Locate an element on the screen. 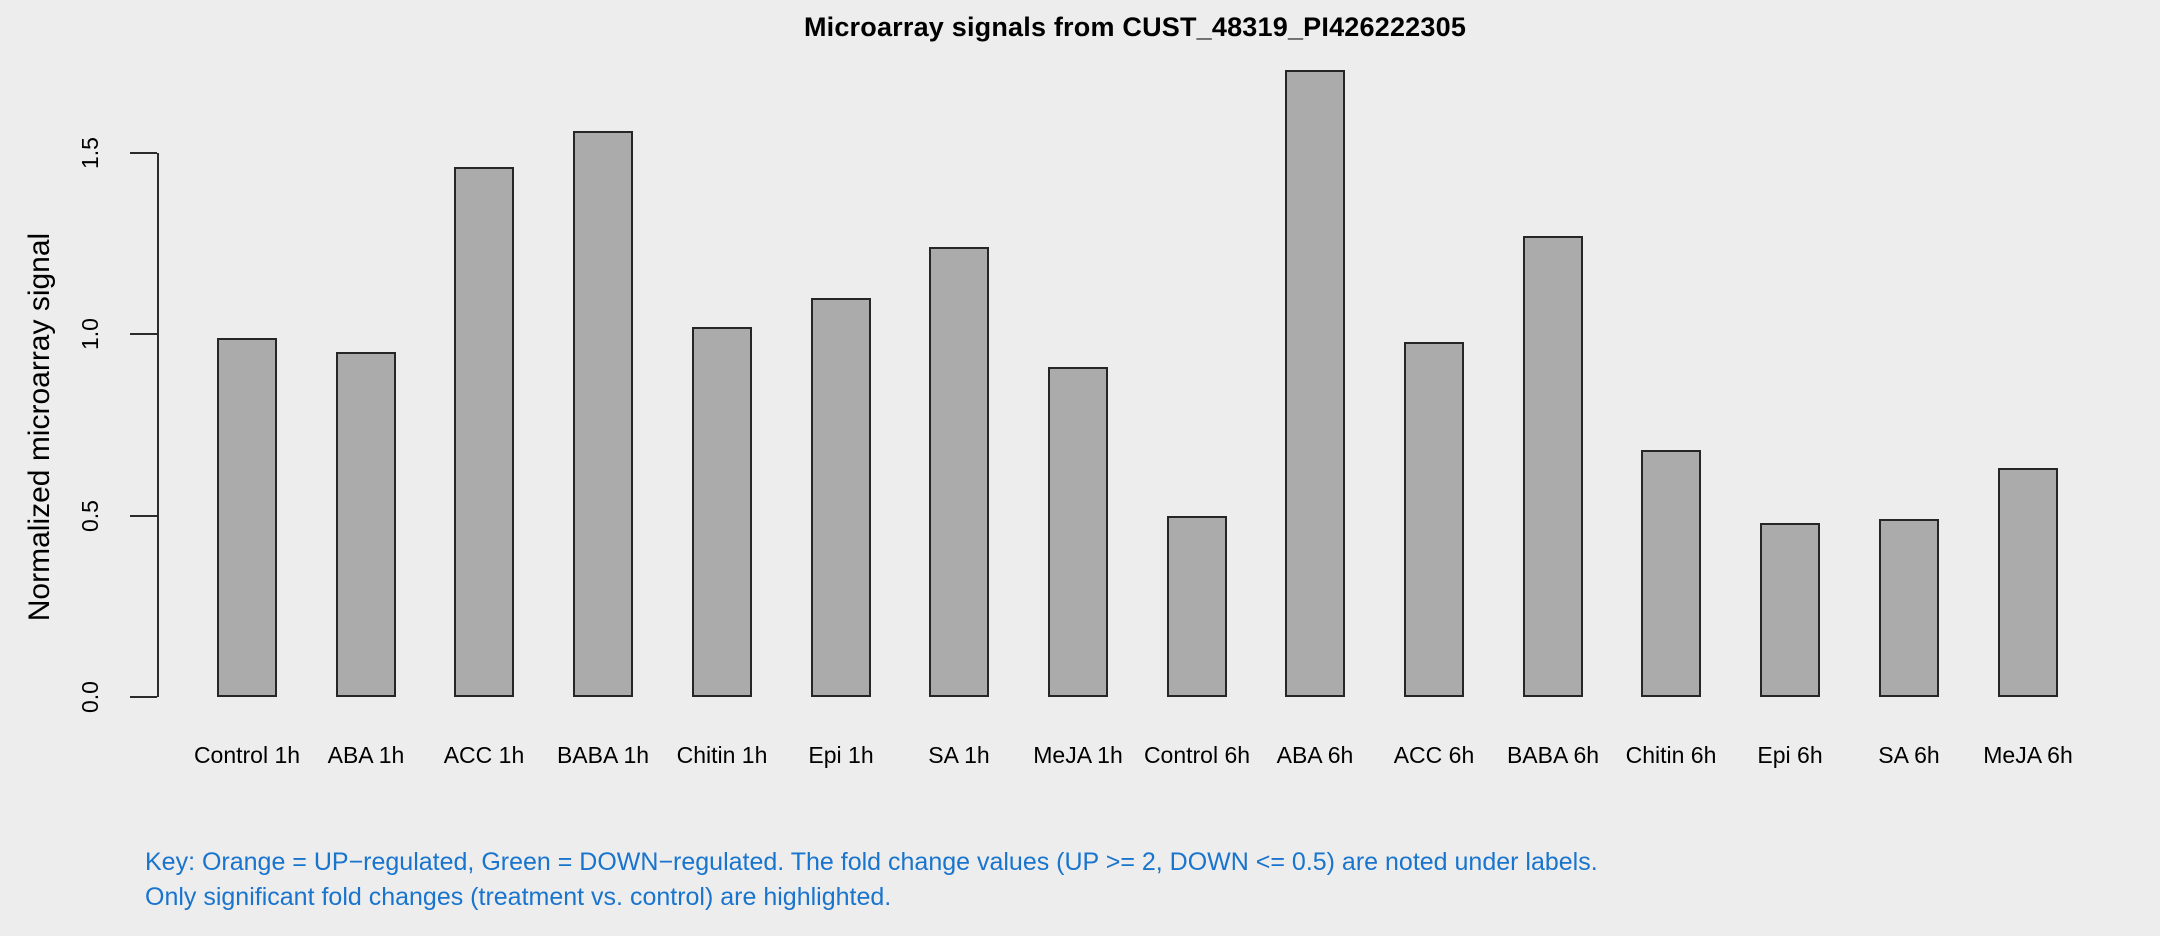  x-label-meja-6h: MeJA 6h is located at coordinates (2028, 755).